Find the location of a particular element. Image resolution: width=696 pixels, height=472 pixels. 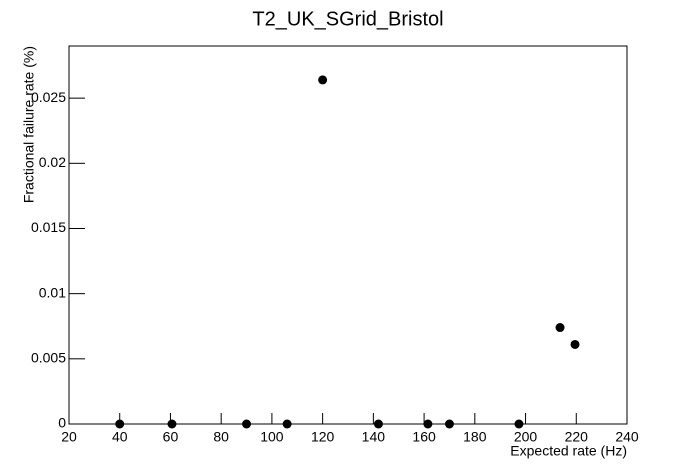

x-tick-label: 120 is located at coordinates (323, 437).